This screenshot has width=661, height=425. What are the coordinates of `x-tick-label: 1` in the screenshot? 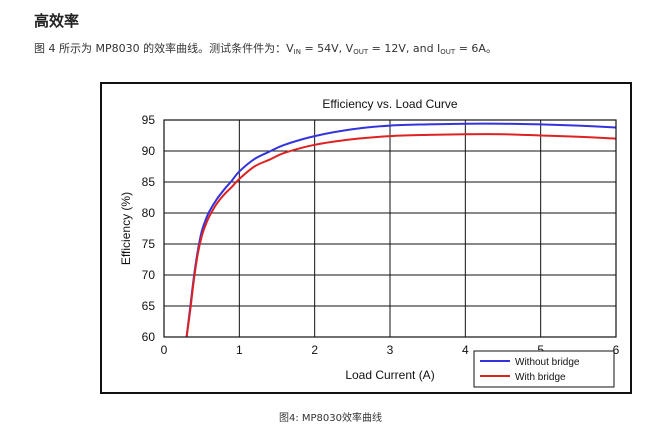 It's located at (239, 350).